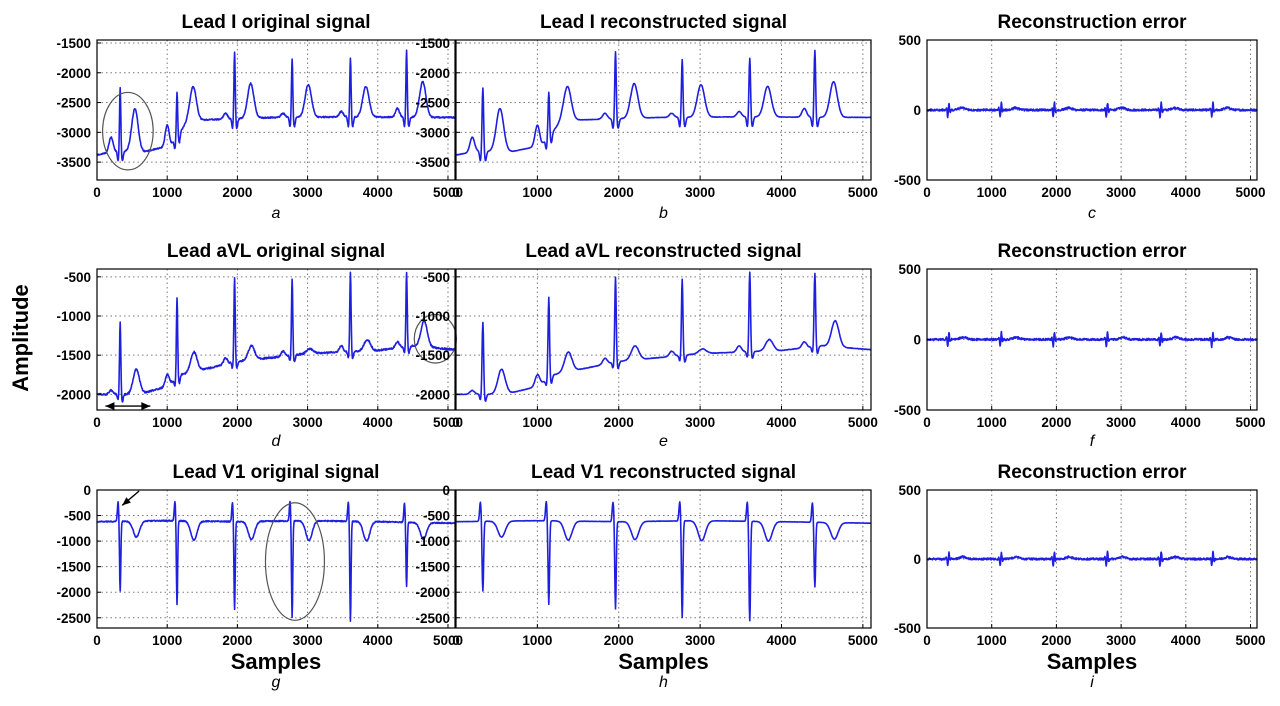  Describe the element at coordinates (378, 192) in the screenshot. I see `xtick-label-a-4: 4000` at that location.